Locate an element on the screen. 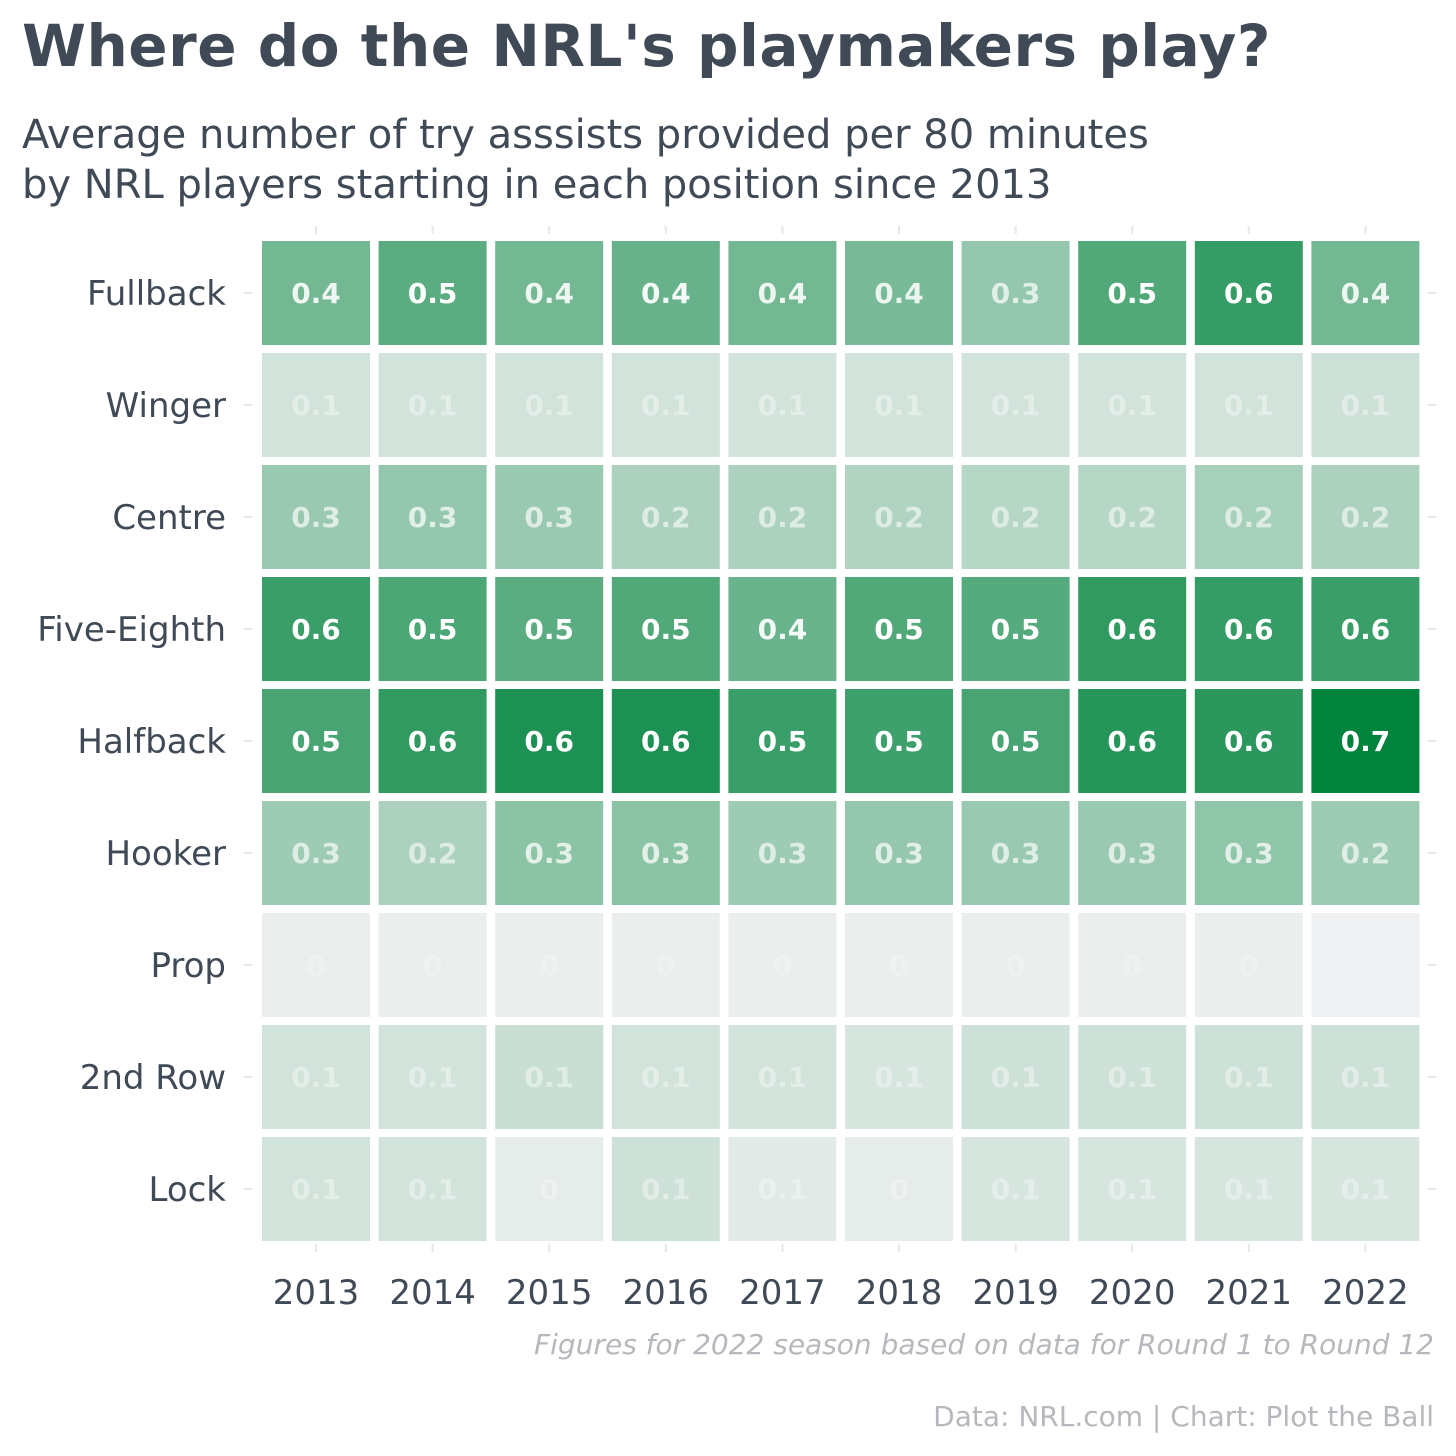 The image size is (1456, 1456). cell-value-label: 0.4 is located at coordinates (899, 293).